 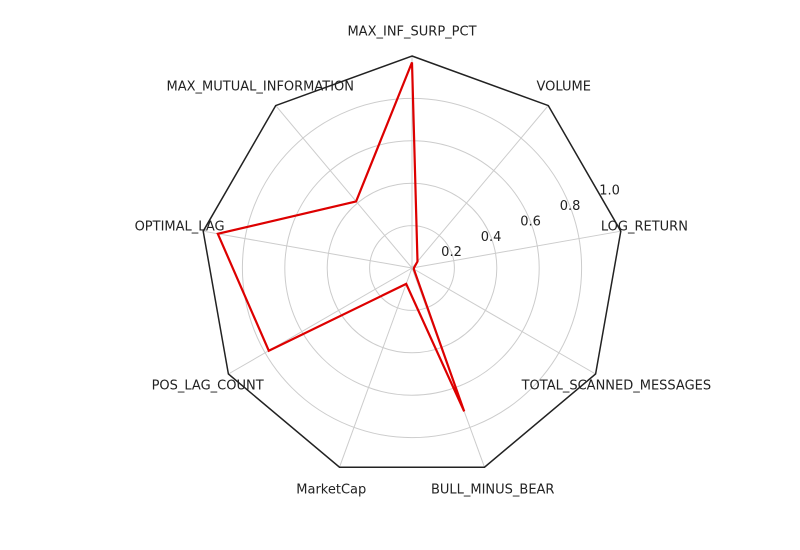 What do you see at coordinates (180, 227) in the screenshot?
I see `axis-label: OPTIMAL_LAG` at bounding box center [180, 227].